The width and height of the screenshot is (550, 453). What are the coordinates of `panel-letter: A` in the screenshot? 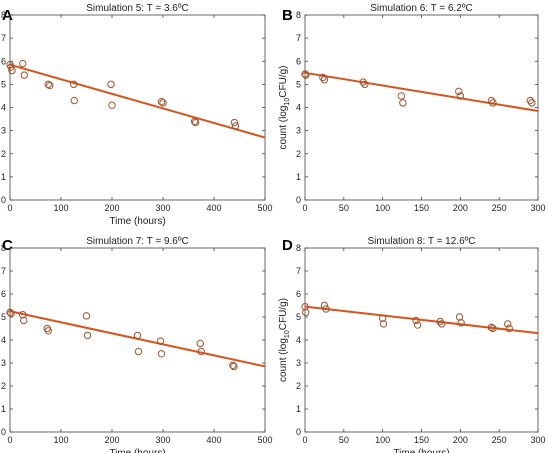 It's located at (7, 15).